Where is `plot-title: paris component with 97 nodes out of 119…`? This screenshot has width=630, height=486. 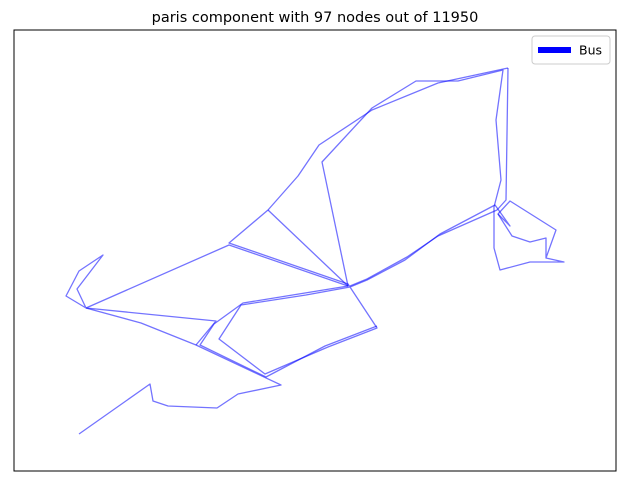
plot-title: paris component with 97 nodes out of 119… is located at coordinates (315, 18).